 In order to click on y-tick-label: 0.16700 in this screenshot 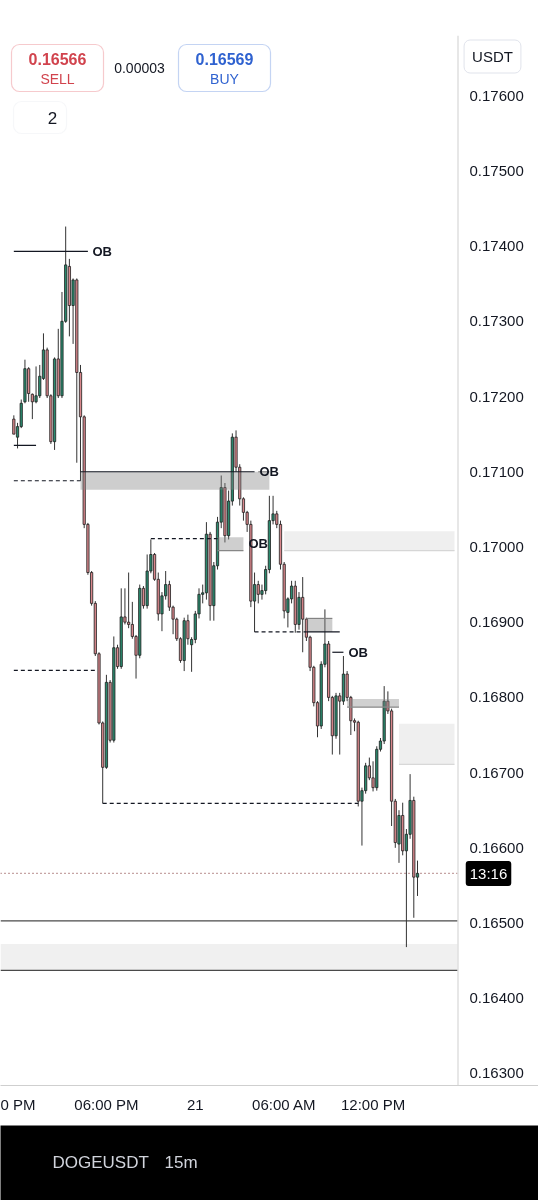, I will do `click(496, 772)`.